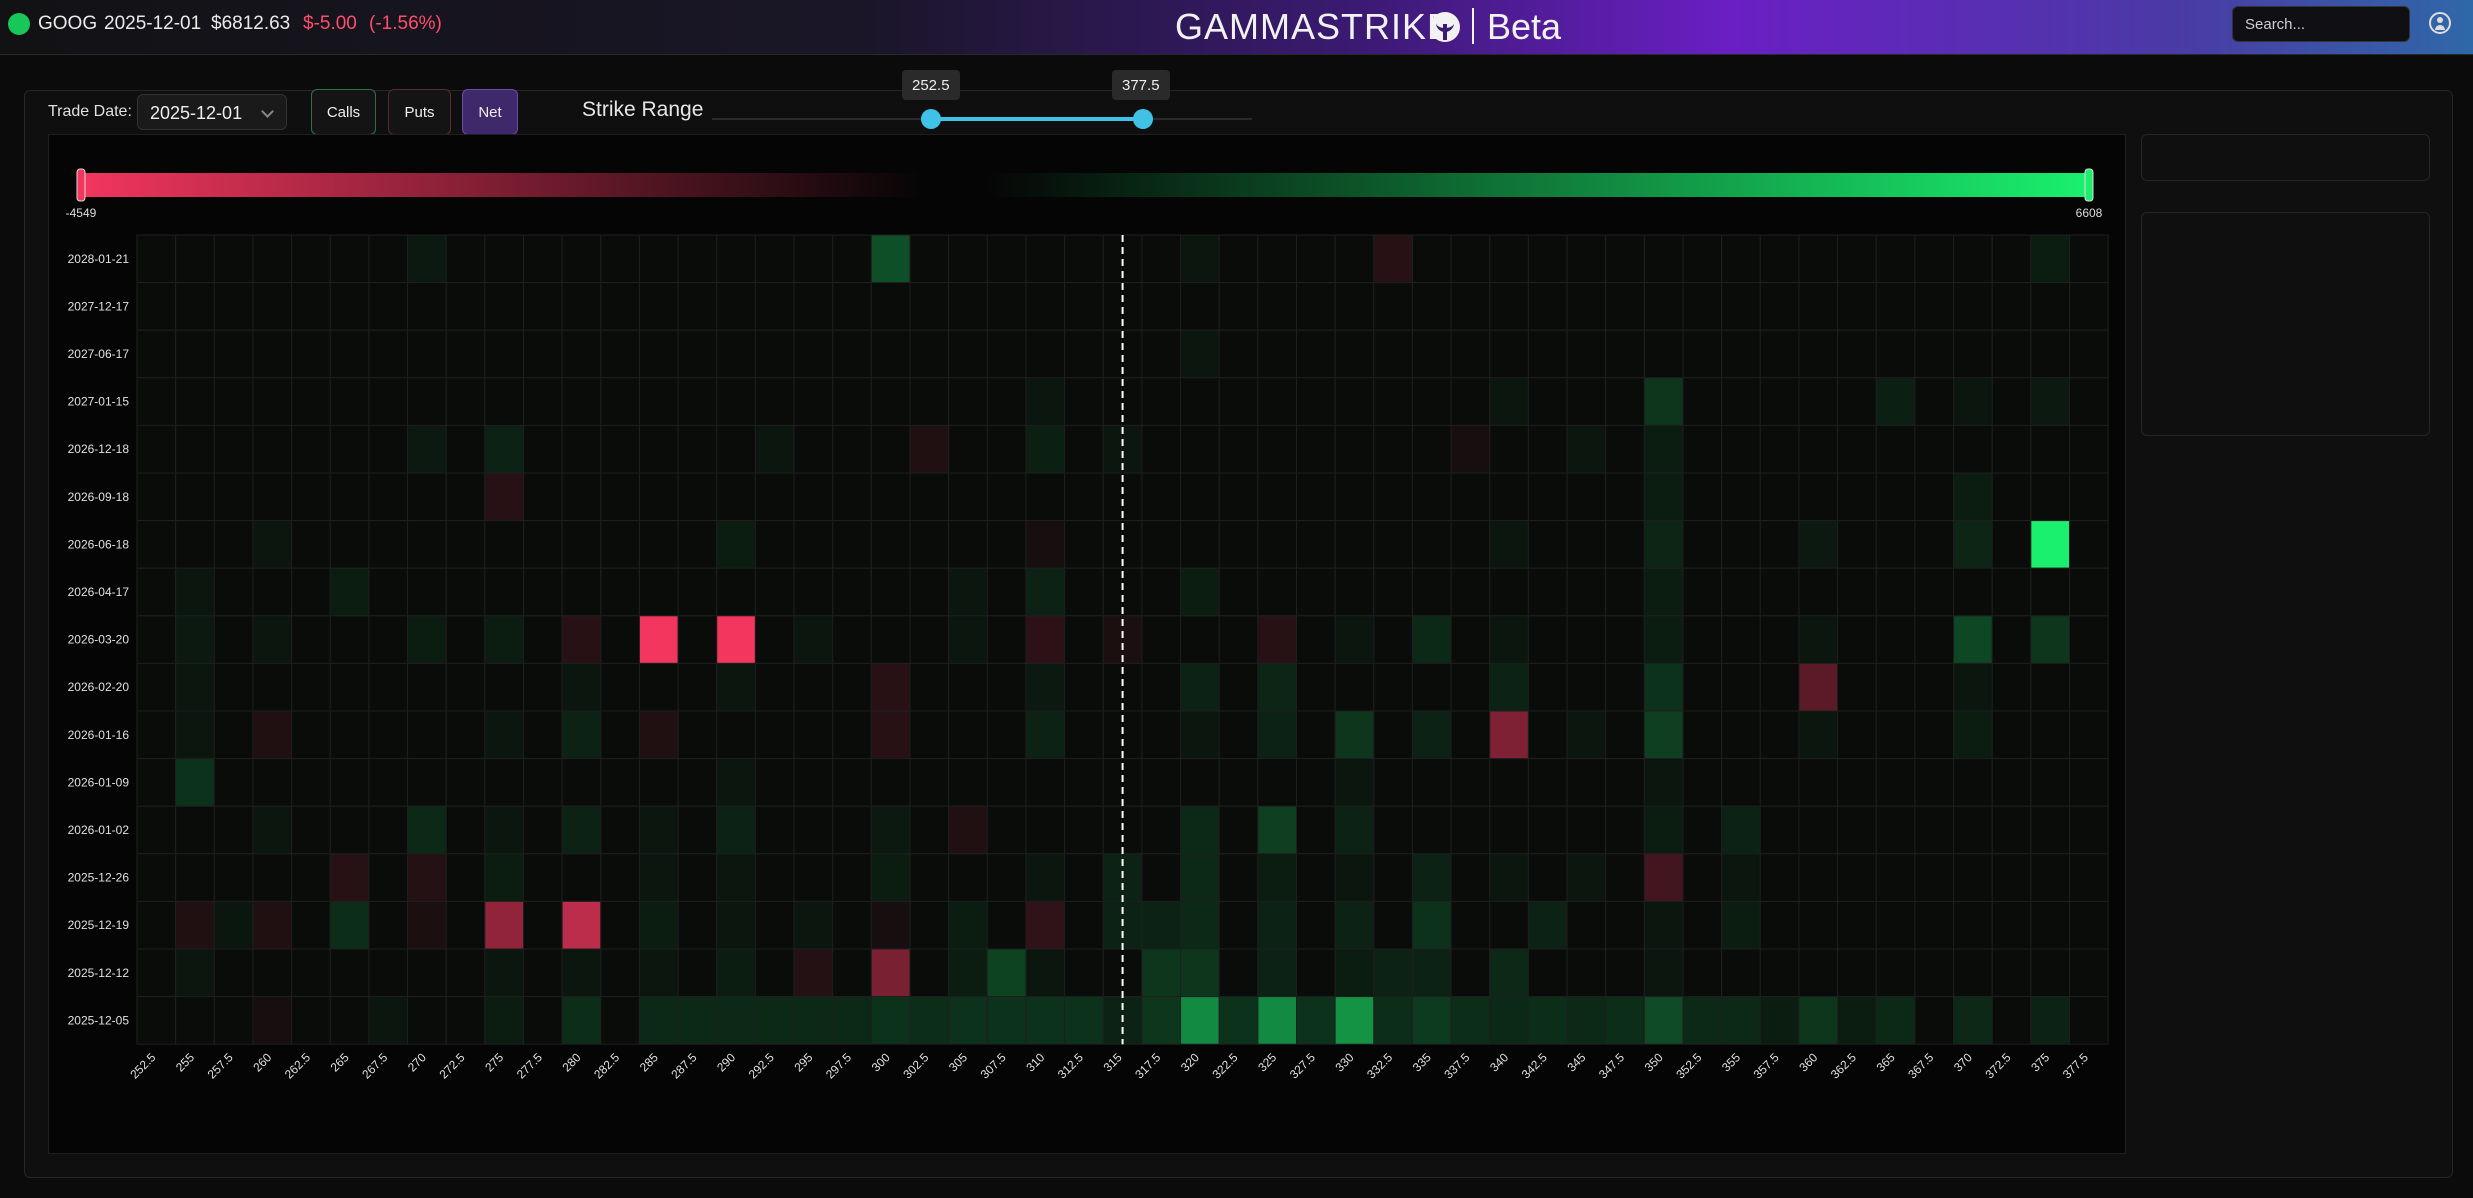  I want to click on net-button: Net, so click(490, 112).